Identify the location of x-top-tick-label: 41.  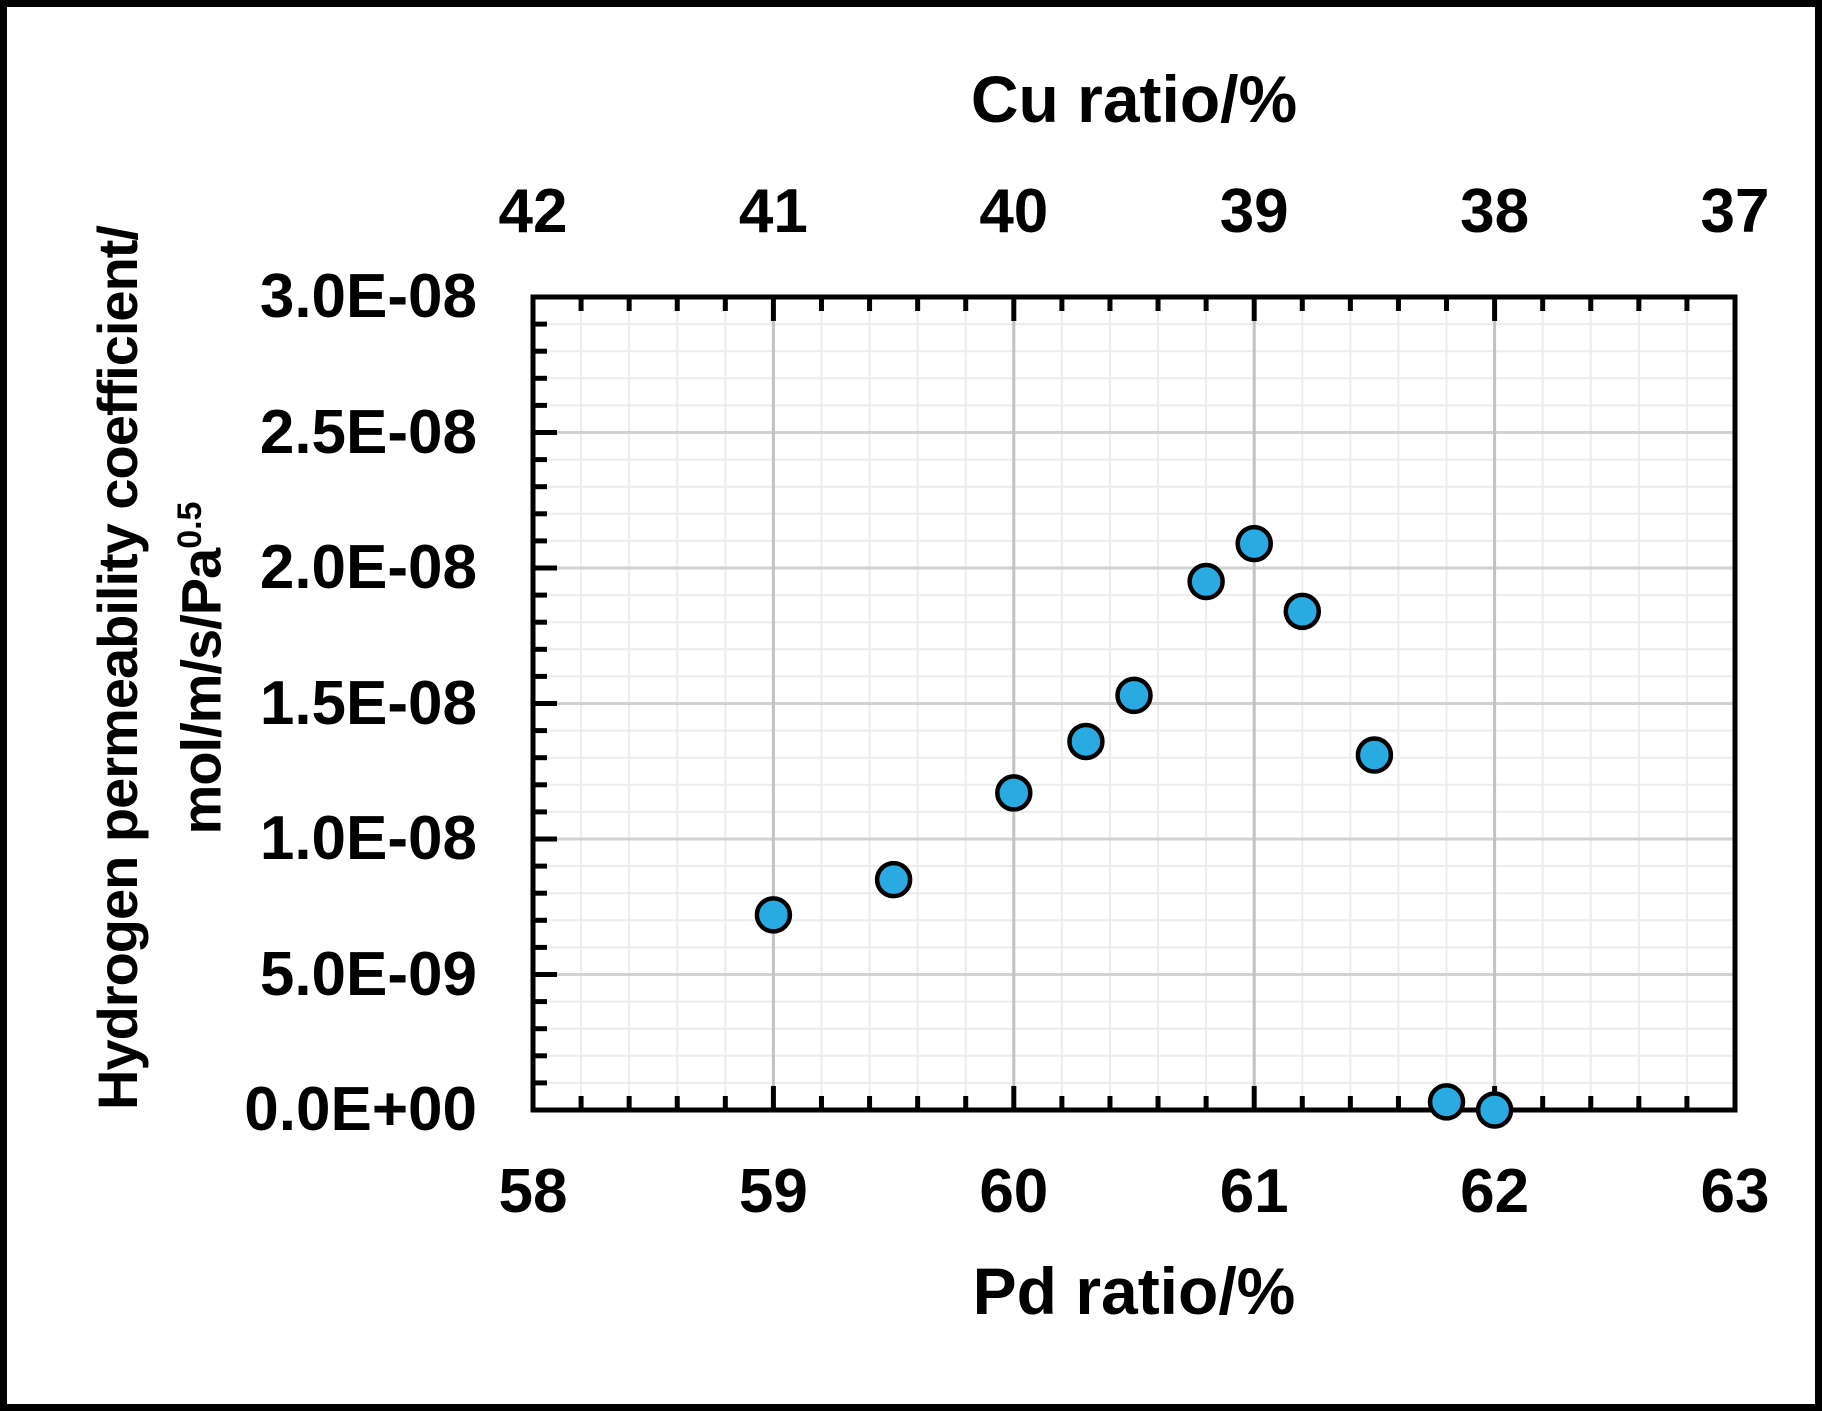
(773, 211).